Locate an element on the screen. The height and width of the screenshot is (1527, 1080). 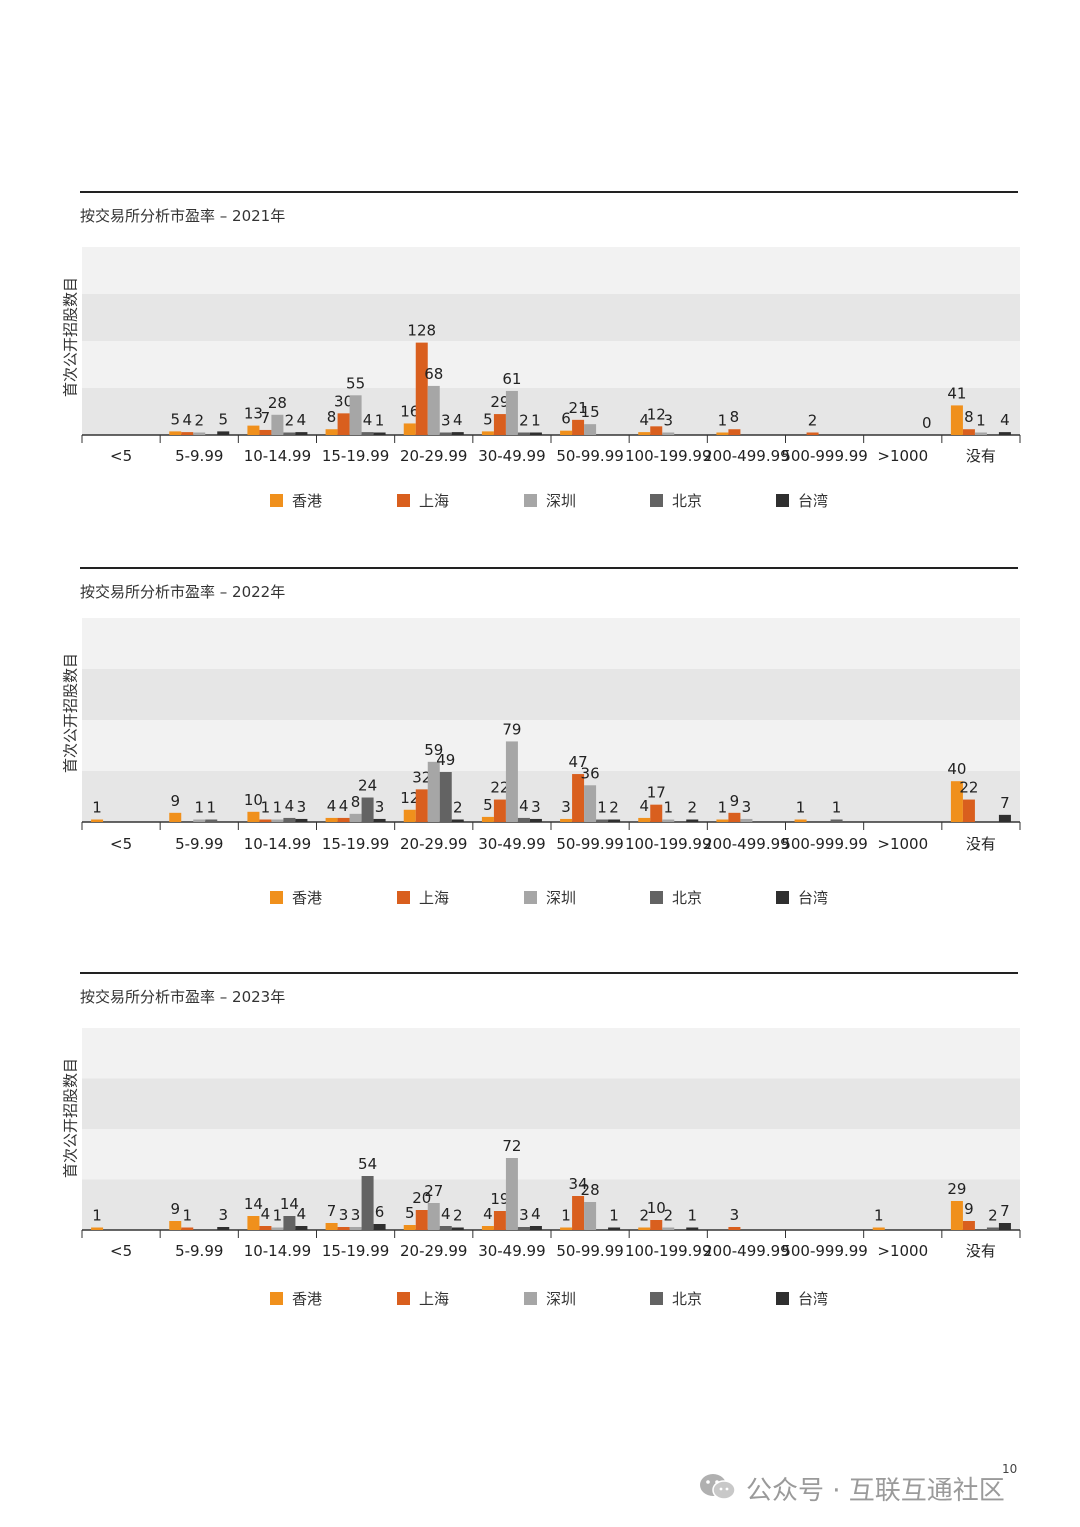
x-tick-label: 100-199.99 is located at coordinates (668, 456).